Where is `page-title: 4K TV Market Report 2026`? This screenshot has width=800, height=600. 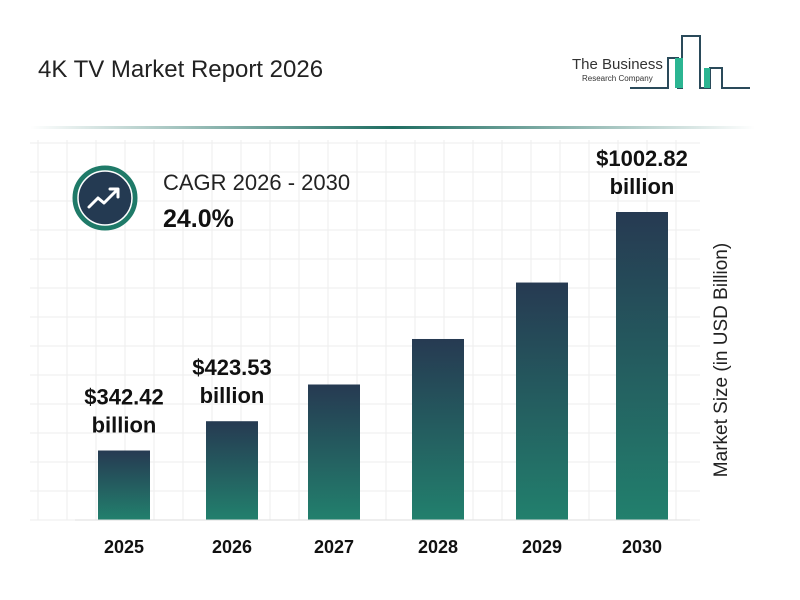
page-title: 4K TV Market Report 2026 is located at coordinates (181, 69).